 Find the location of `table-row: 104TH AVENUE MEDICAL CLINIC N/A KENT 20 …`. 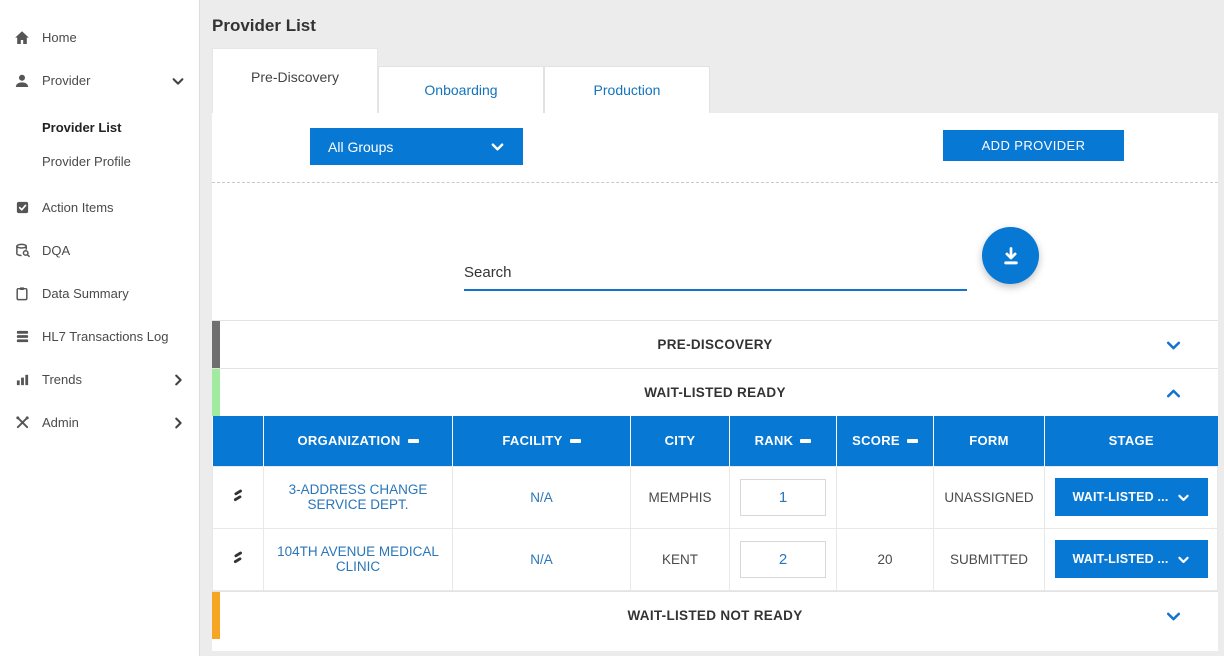

table-row: 104TH AVENUE MEDICAL CLINIC N/A KENT 20 … is located at coordinates (715, 559).